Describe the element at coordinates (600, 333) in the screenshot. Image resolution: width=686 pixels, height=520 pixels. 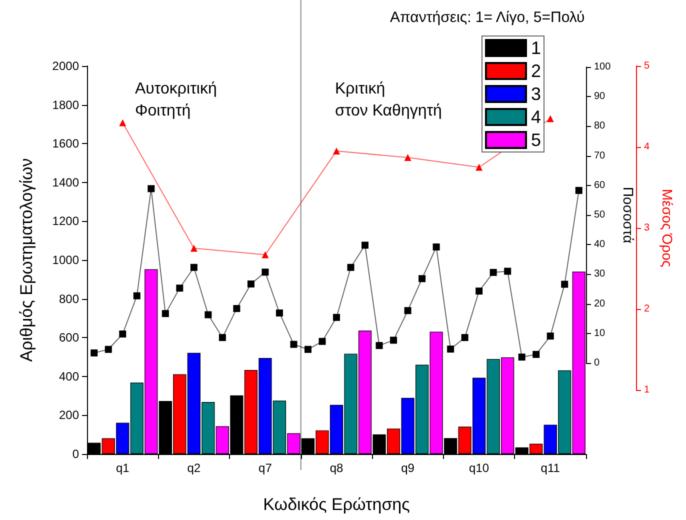
I see `y2-tick-label: 10` at that location.